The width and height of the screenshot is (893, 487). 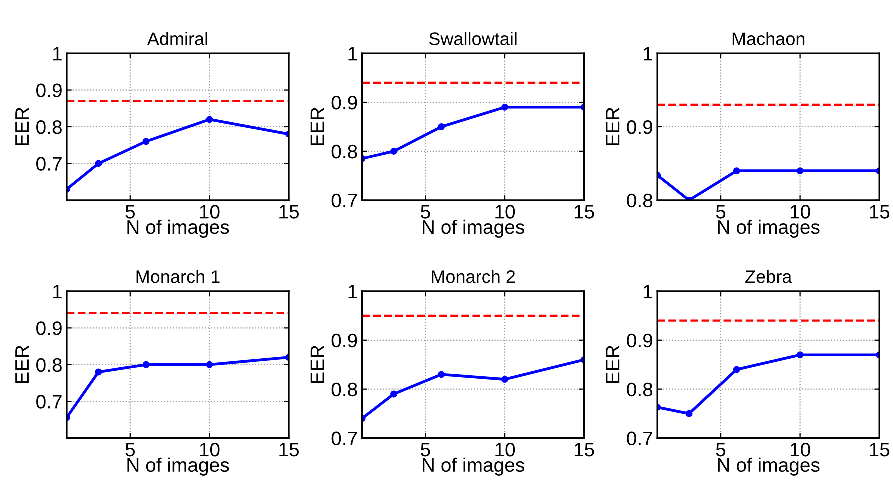 What do you see at coordinates (178, 277) in the screenshot?
I see `chart-title: Monarch 1` at bounding box center [178, 277].